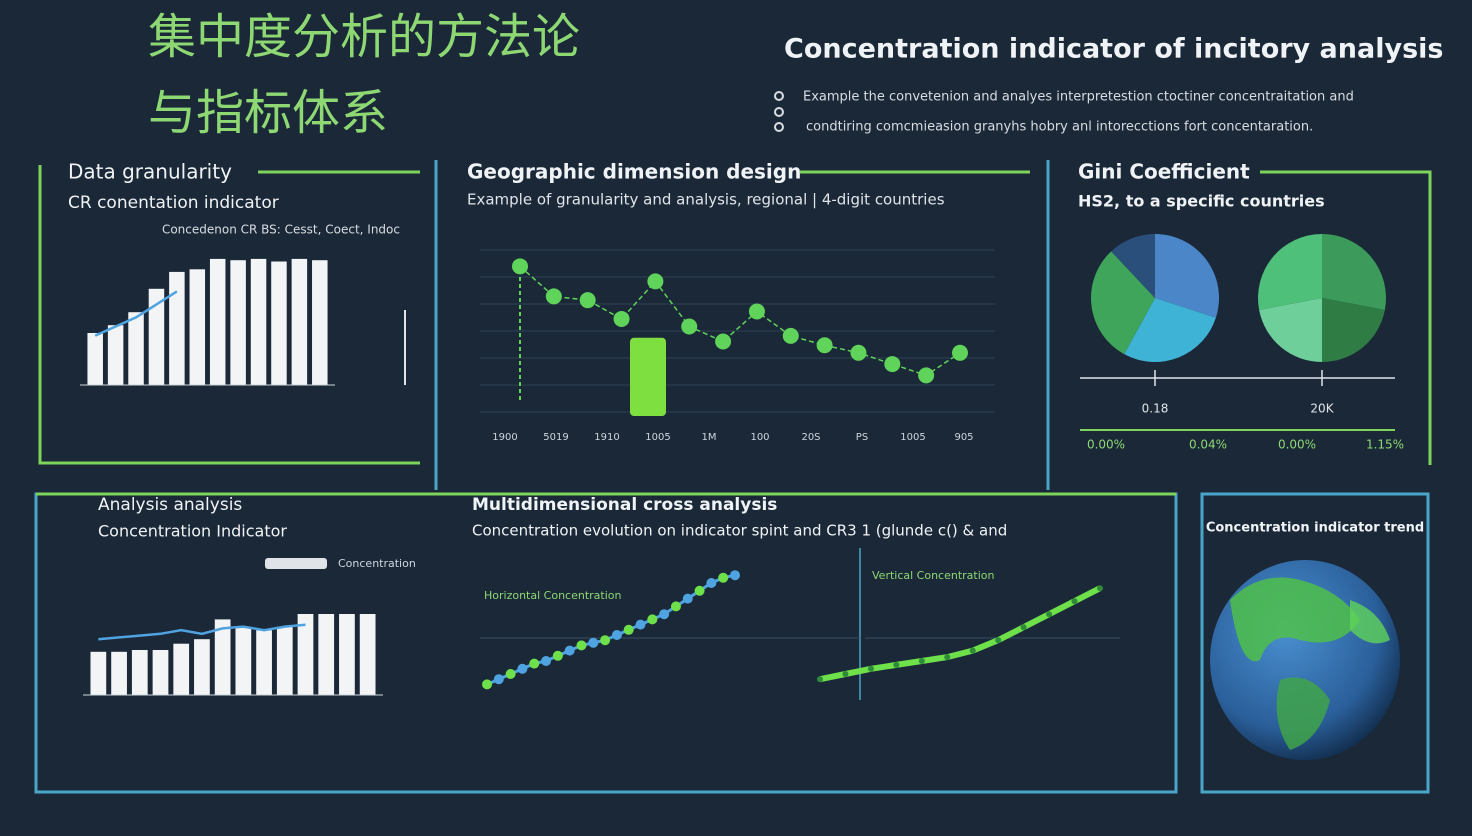 Image resolution: width=1472 pixels, height=836 pixels. Describe the element at coordinates (364, 37) in the screenshot. I see `title-cn: 集中度分析的方法论` at that location.